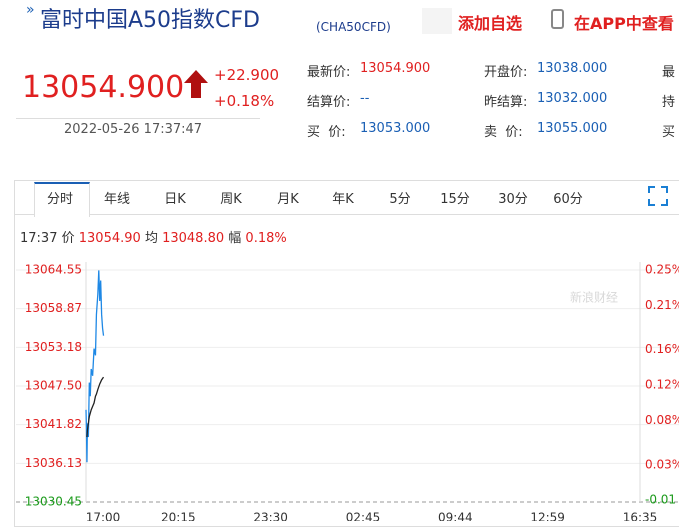 The height and width of the screenshot is (527, 679). Describe the element at coordinates (103, 516) in the screenshot. I see `x-tick-label: 17:00` at that location.